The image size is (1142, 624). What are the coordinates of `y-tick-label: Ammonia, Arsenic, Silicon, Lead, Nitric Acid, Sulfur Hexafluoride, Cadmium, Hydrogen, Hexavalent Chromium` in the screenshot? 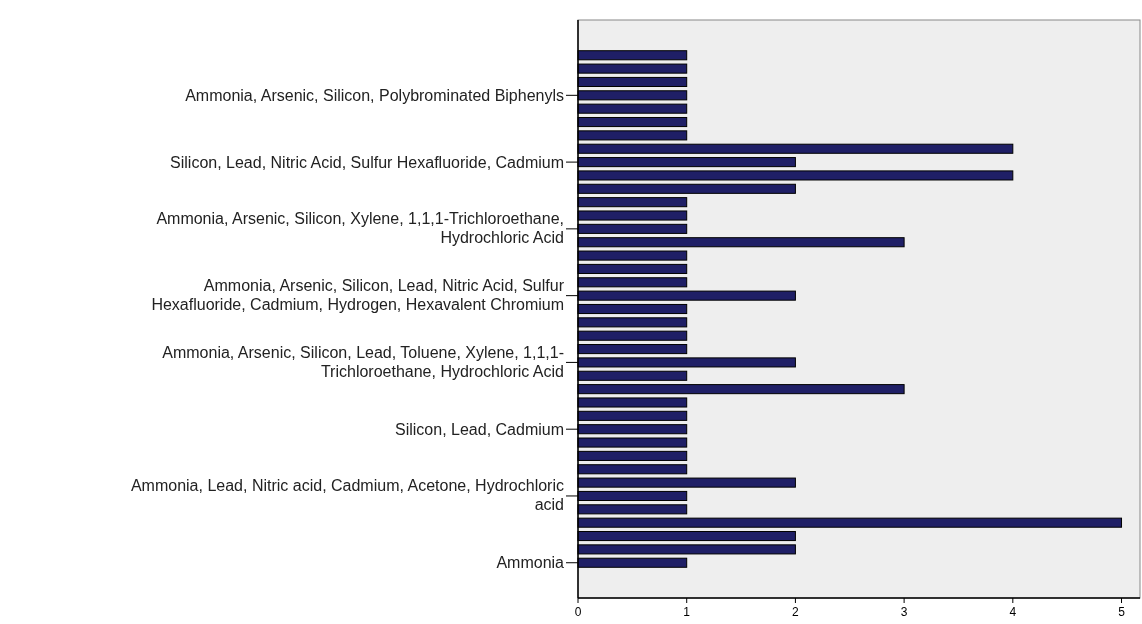 It's located at (358, 294).